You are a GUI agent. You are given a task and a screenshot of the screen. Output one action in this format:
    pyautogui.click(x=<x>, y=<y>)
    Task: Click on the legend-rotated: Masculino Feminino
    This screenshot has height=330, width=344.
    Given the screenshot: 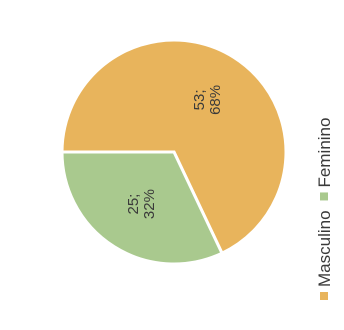 What is the action you would take?
    pyautogui.click(x=324, y=209)
    